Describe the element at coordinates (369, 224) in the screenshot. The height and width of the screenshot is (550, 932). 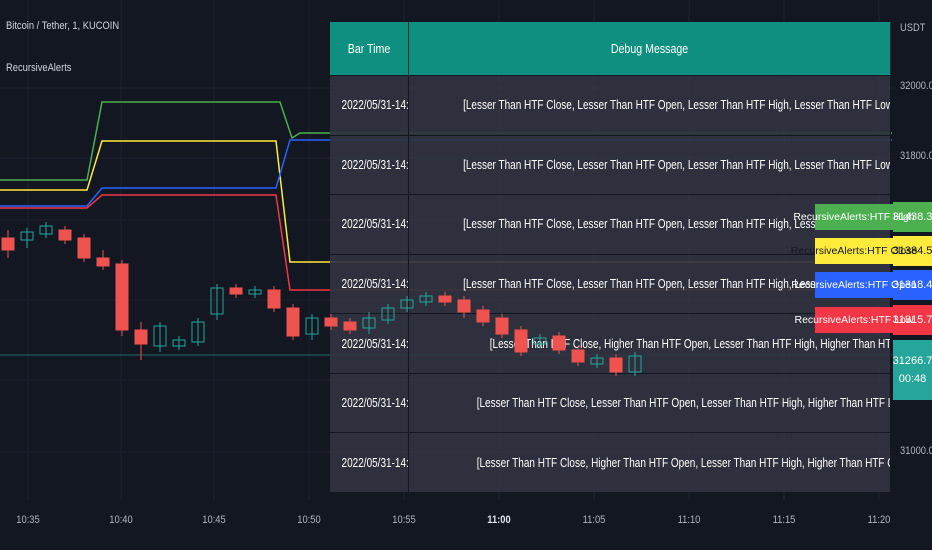
I see `row-bar-time: 2022/05/31-14:05:00` at that location.